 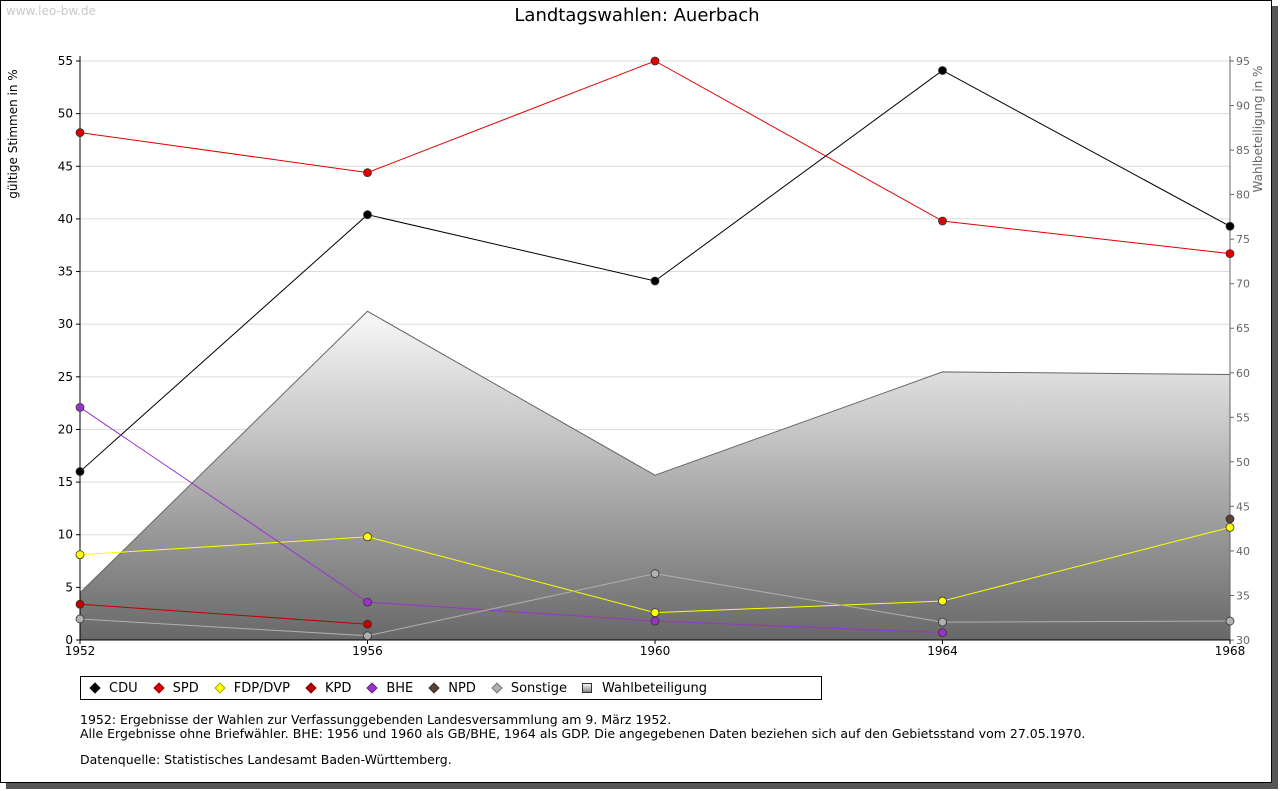 I want to click on legend-label: FDP/DVP, so click(x=261, y=688).